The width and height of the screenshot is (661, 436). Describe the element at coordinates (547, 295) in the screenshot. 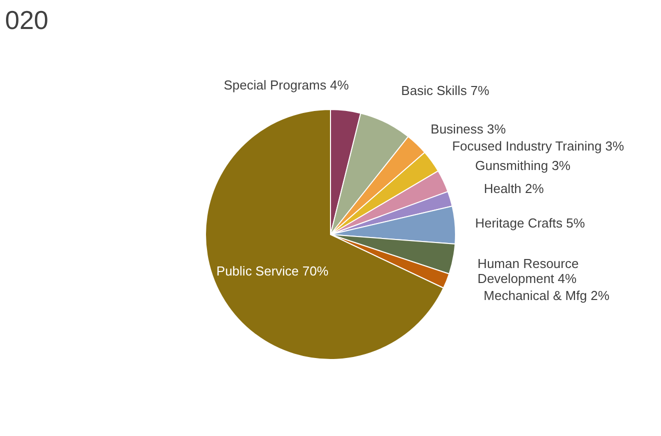

I see `slice-label: Mechanical & Mfg 2%` at that location.